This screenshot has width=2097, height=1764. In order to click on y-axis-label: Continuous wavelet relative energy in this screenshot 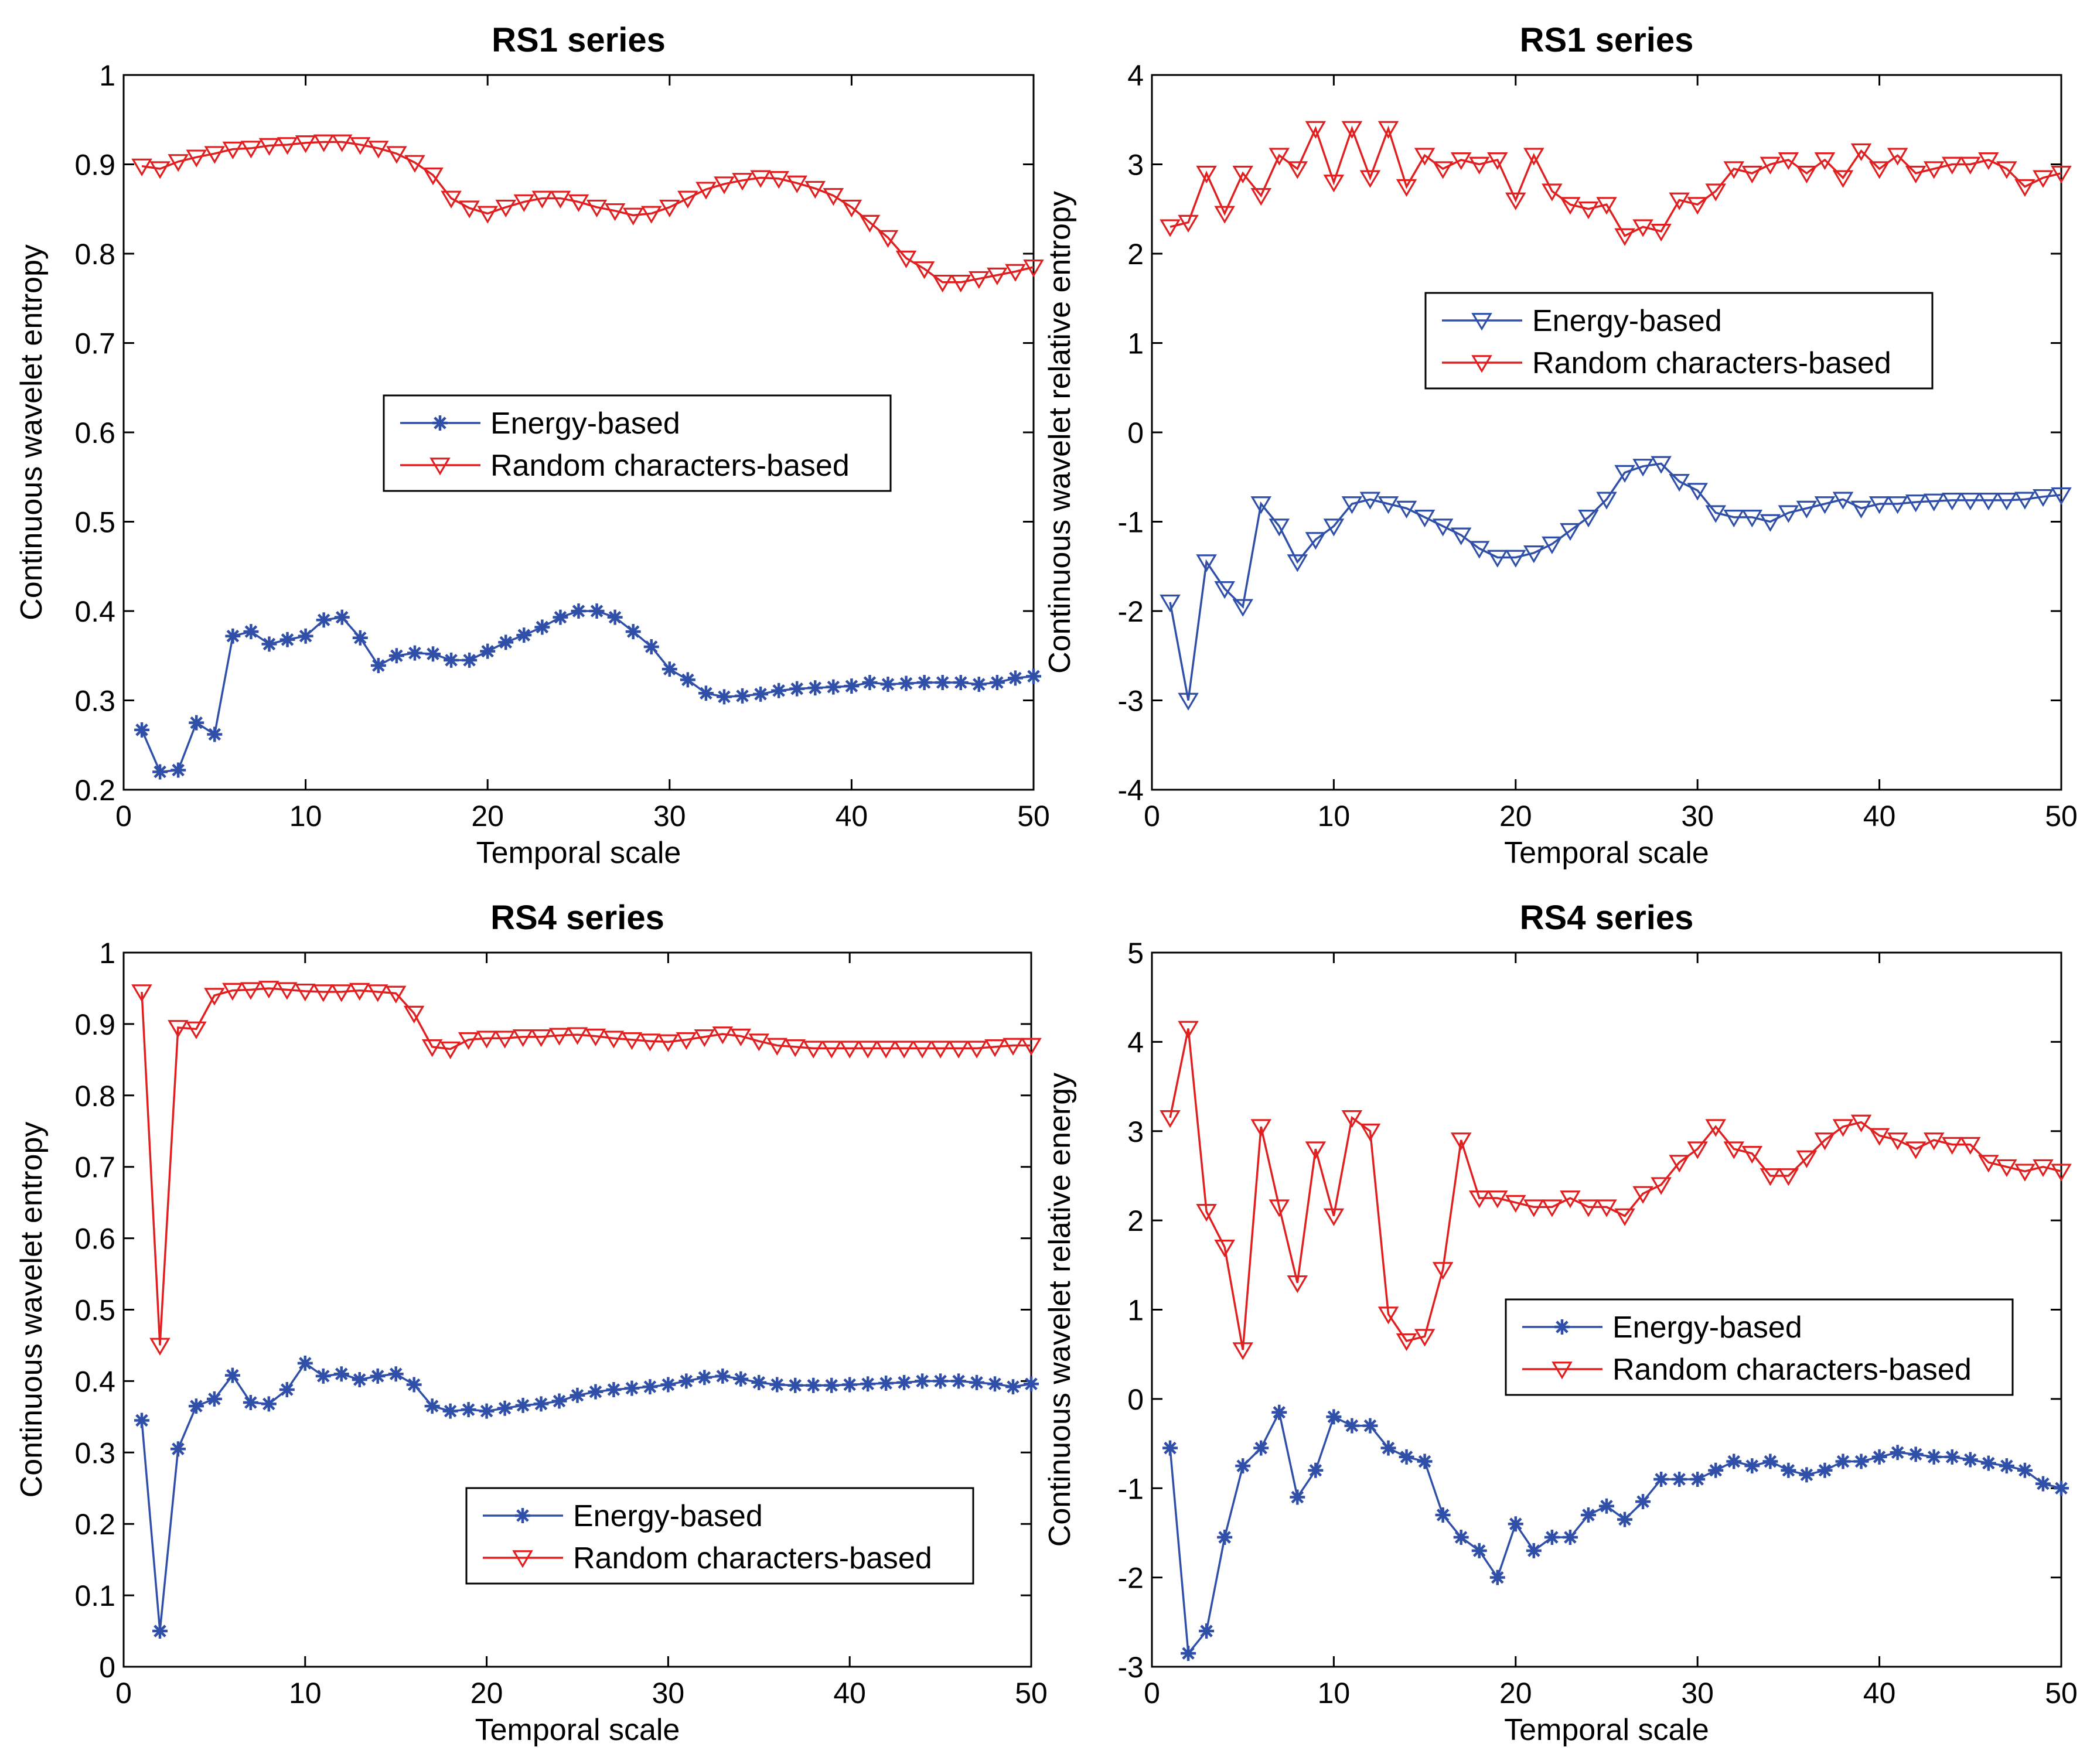, I will do `click(1060, 1310)`.